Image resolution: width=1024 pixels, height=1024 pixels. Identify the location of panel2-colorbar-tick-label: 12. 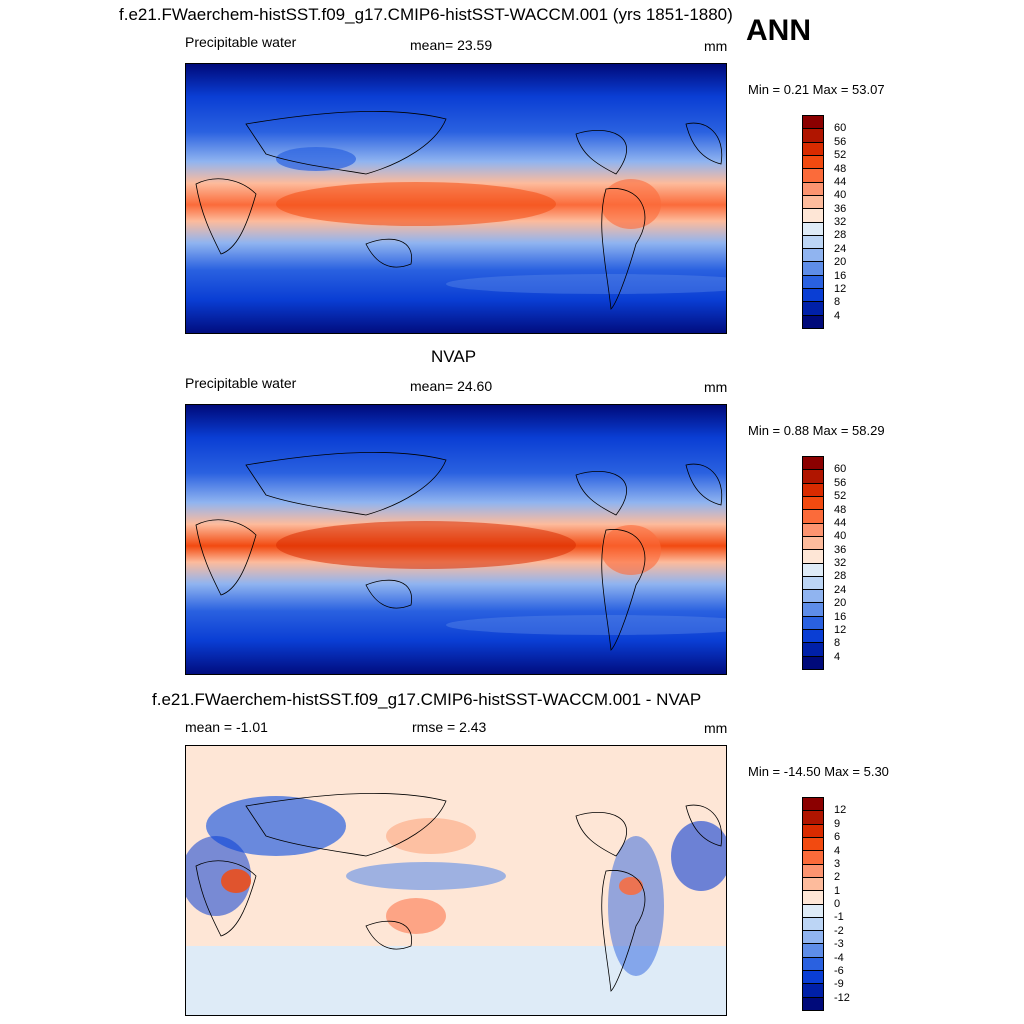
(840, 629).